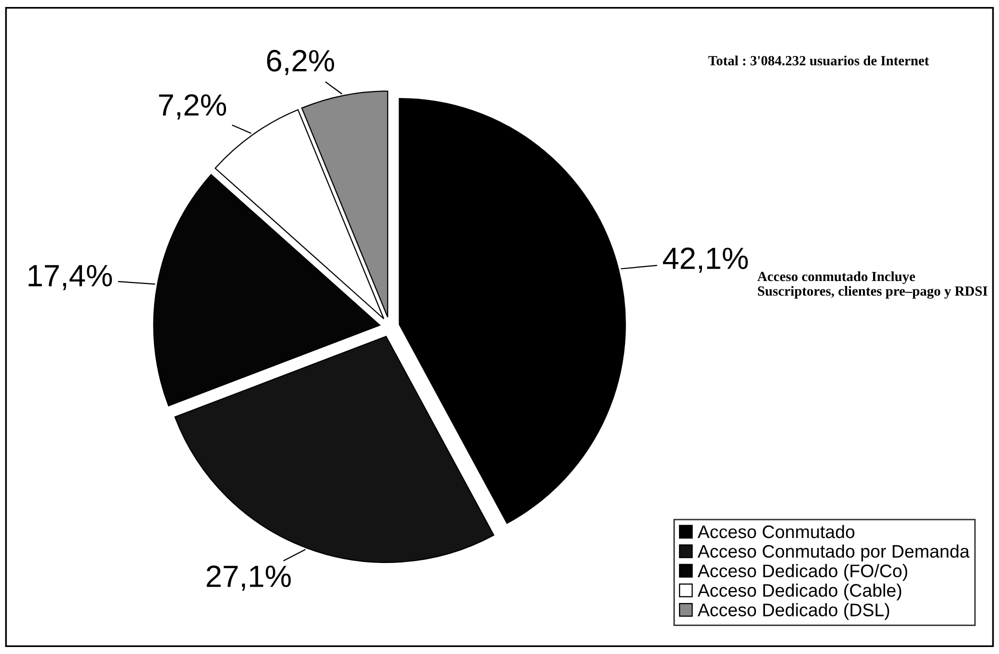 The width and height of the screenshot is (999, 654). Describe the element at coordinates (794, 611) in the screenshot. I see `legend-label: Acceso Dedicado (DSL)` at that location.